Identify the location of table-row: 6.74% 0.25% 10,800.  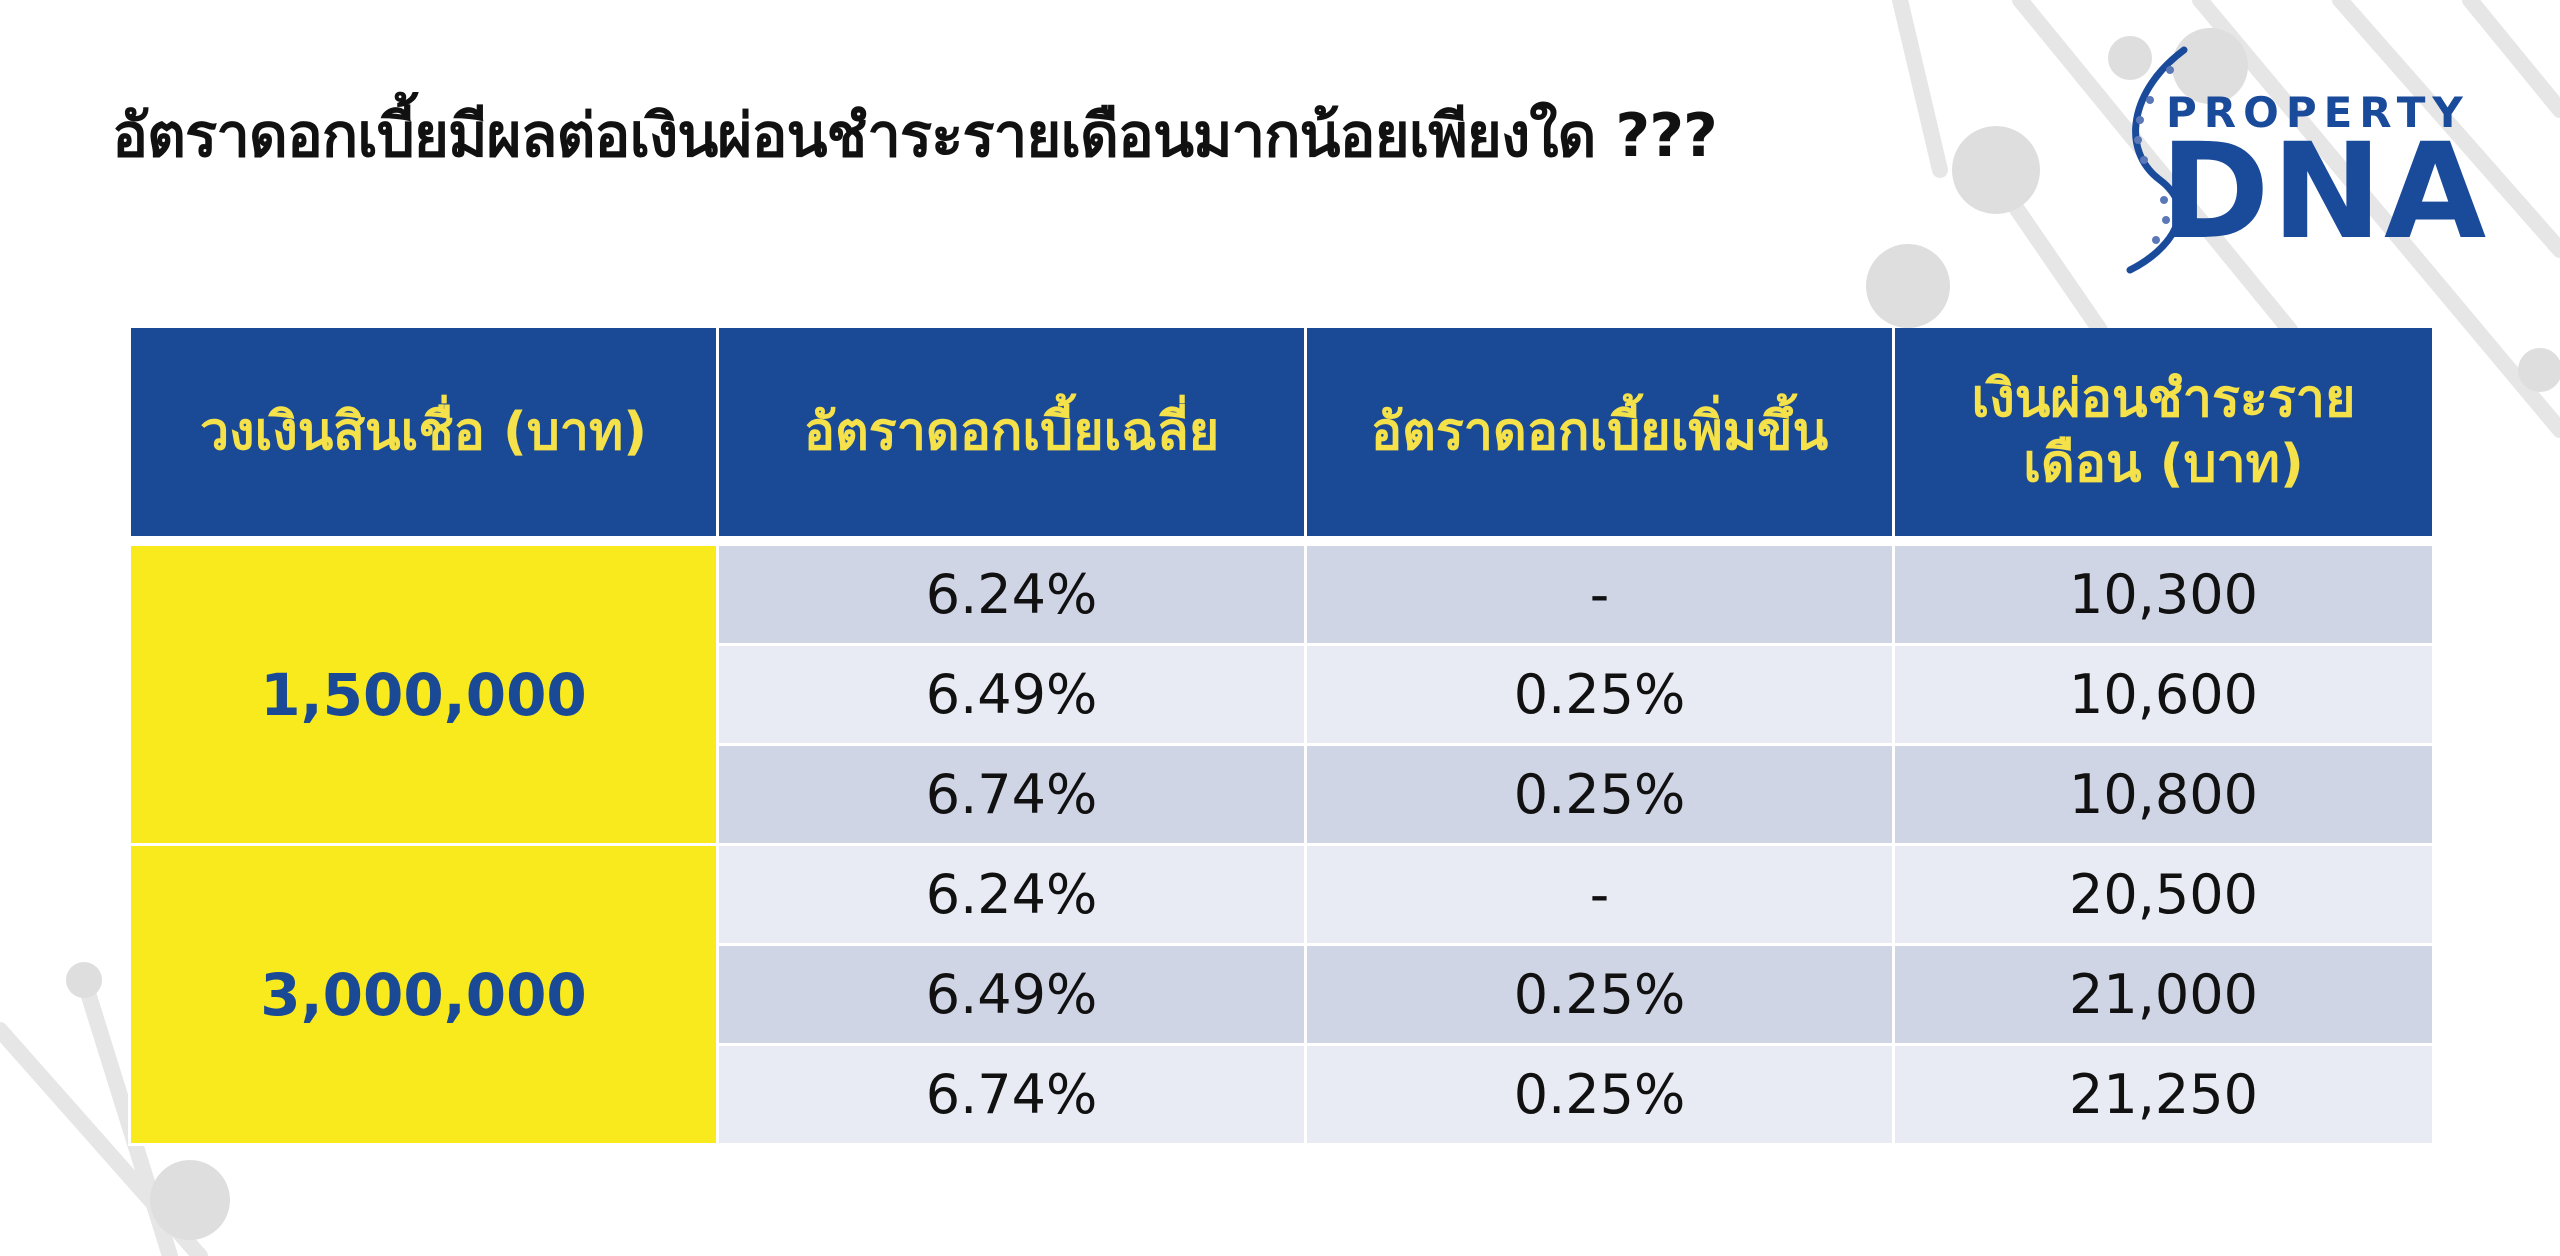
(1282, 794).